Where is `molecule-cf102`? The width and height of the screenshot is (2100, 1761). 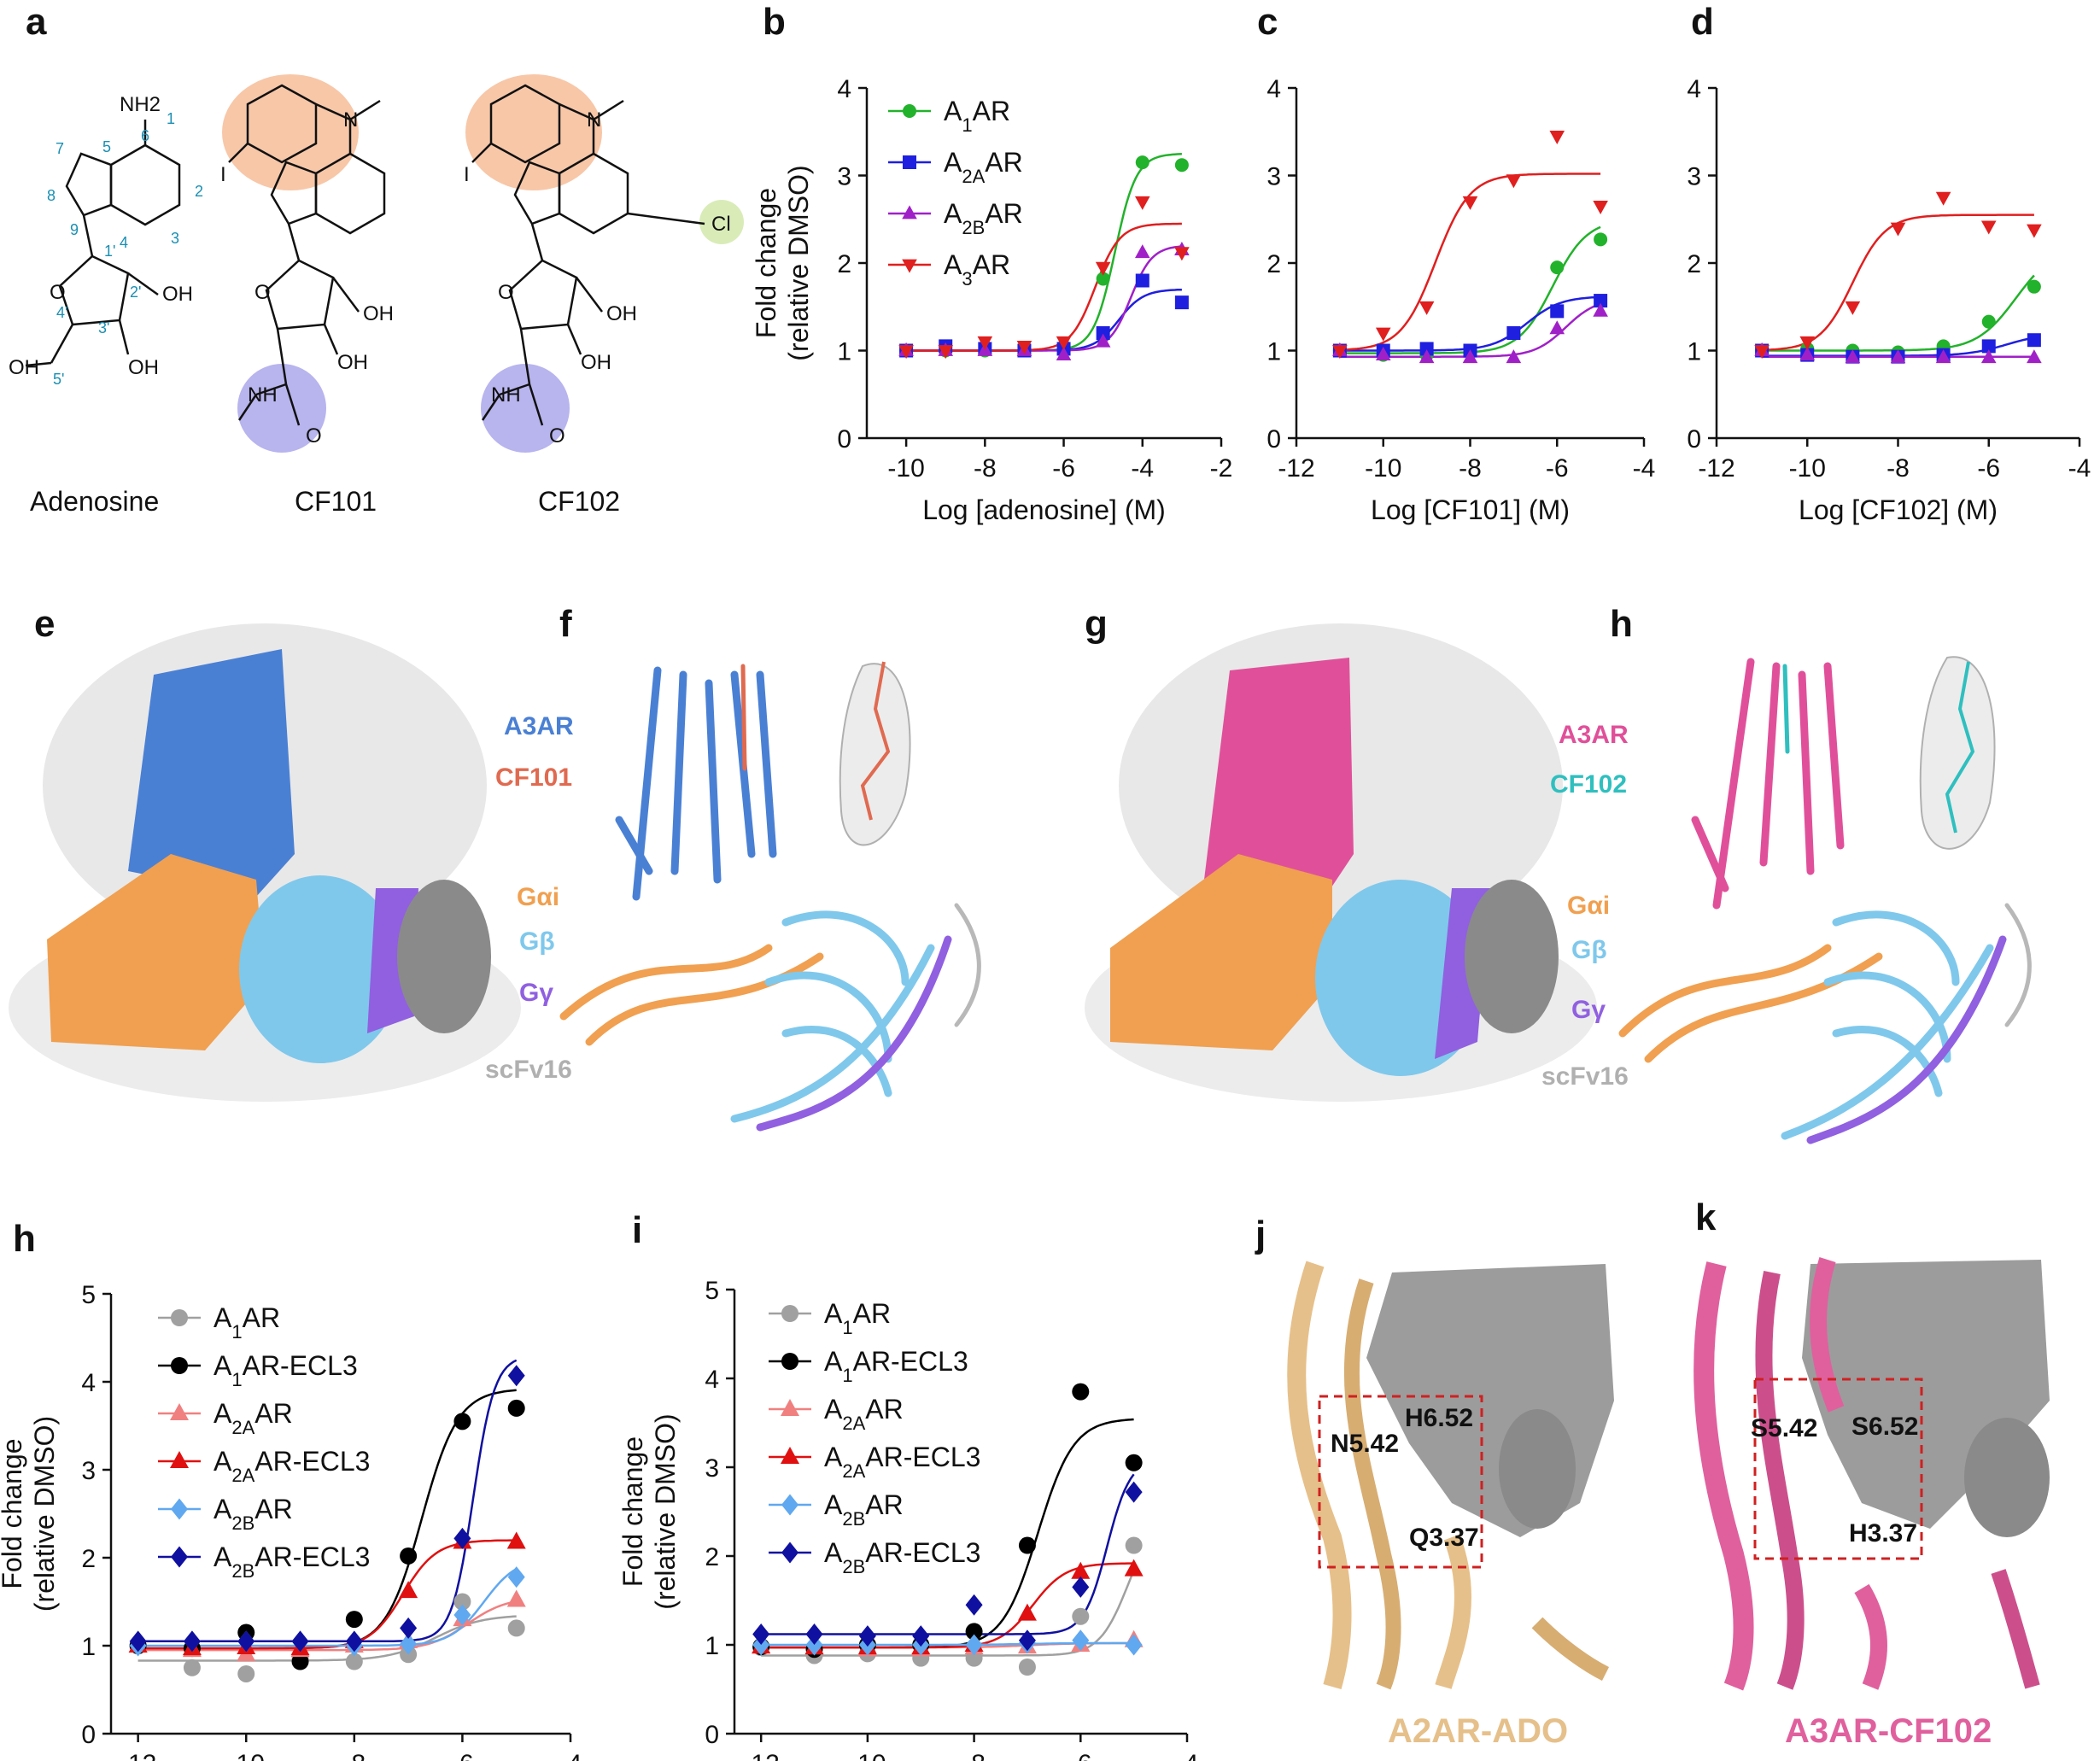
molecule-cf102 is located at coordinates (588, 255).